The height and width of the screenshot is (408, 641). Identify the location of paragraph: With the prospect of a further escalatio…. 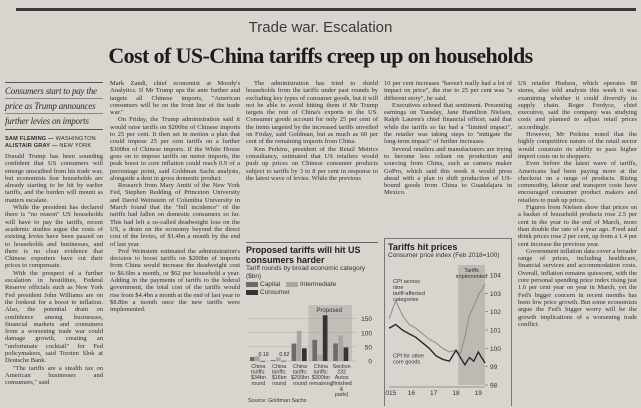
(54, 317).